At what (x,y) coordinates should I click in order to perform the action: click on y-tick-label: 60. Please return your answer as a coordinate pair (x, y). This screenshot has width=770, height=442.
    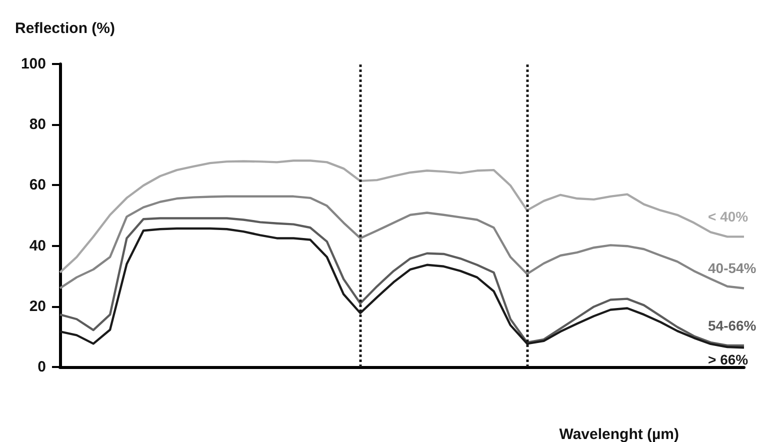
    Looking at the image, I should click on (37, 185).